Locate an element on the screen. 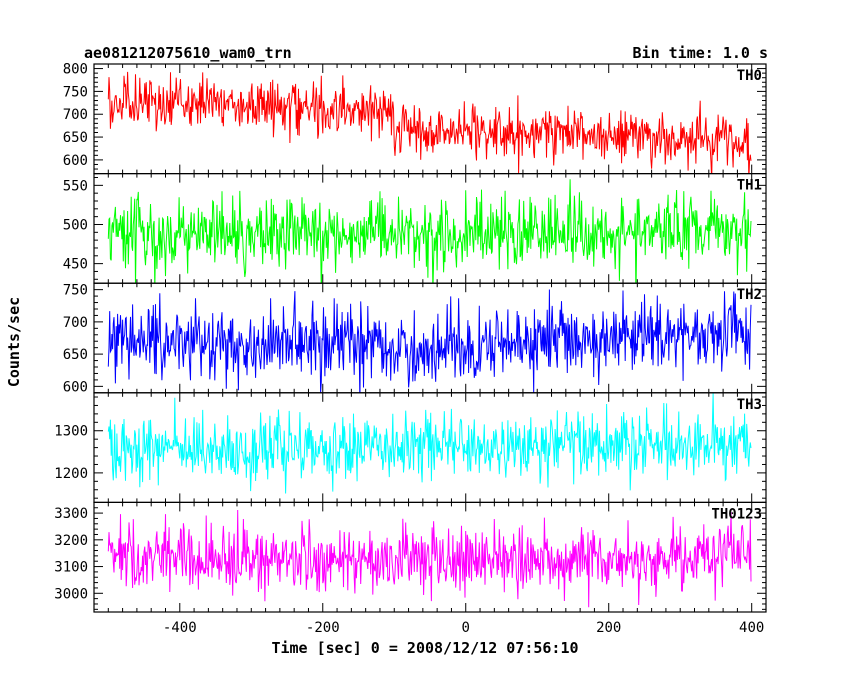 This screenshot has width=850, height=680. series-line-th0123 is located at coordinates (429, 558).